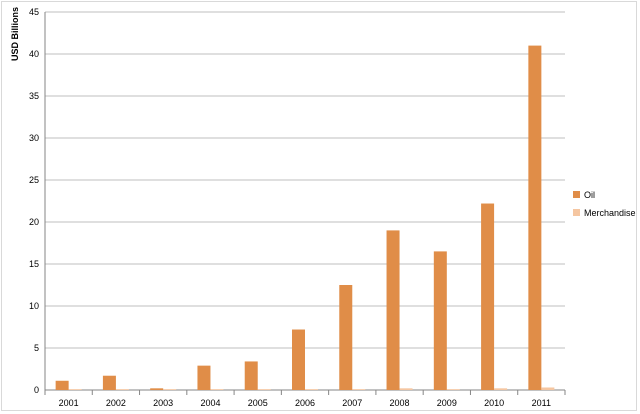 This screenshot has height=414, width=640. I want to click on bar-oil-2005, so click(251, 375).